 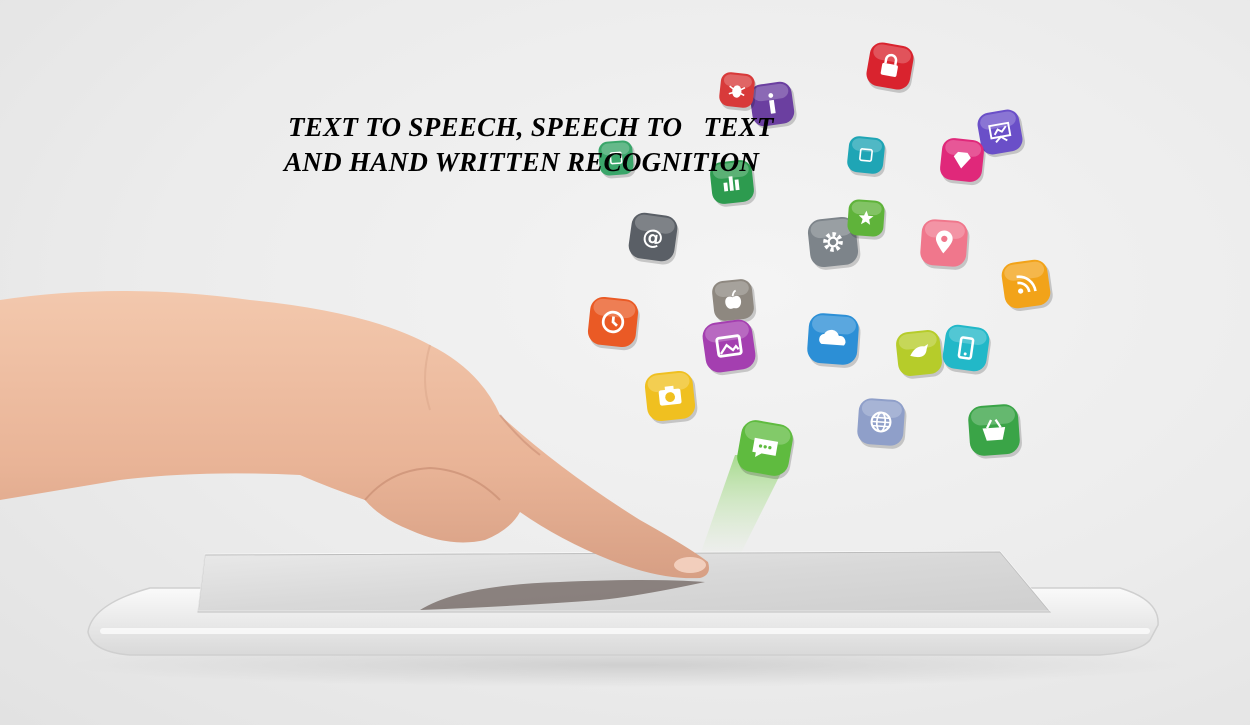 I want to click on shopping-basket-icon, so click(x=995, y=431).